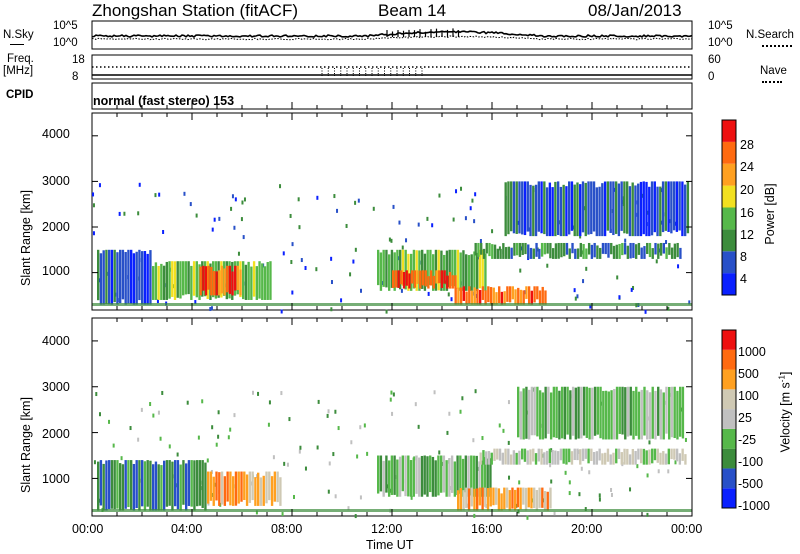 This screenshot has width=800, height=554. Describe the element at coordinates (743, 257) in the screenshot. I see `power-cbar-tick-8: 8` at that location.